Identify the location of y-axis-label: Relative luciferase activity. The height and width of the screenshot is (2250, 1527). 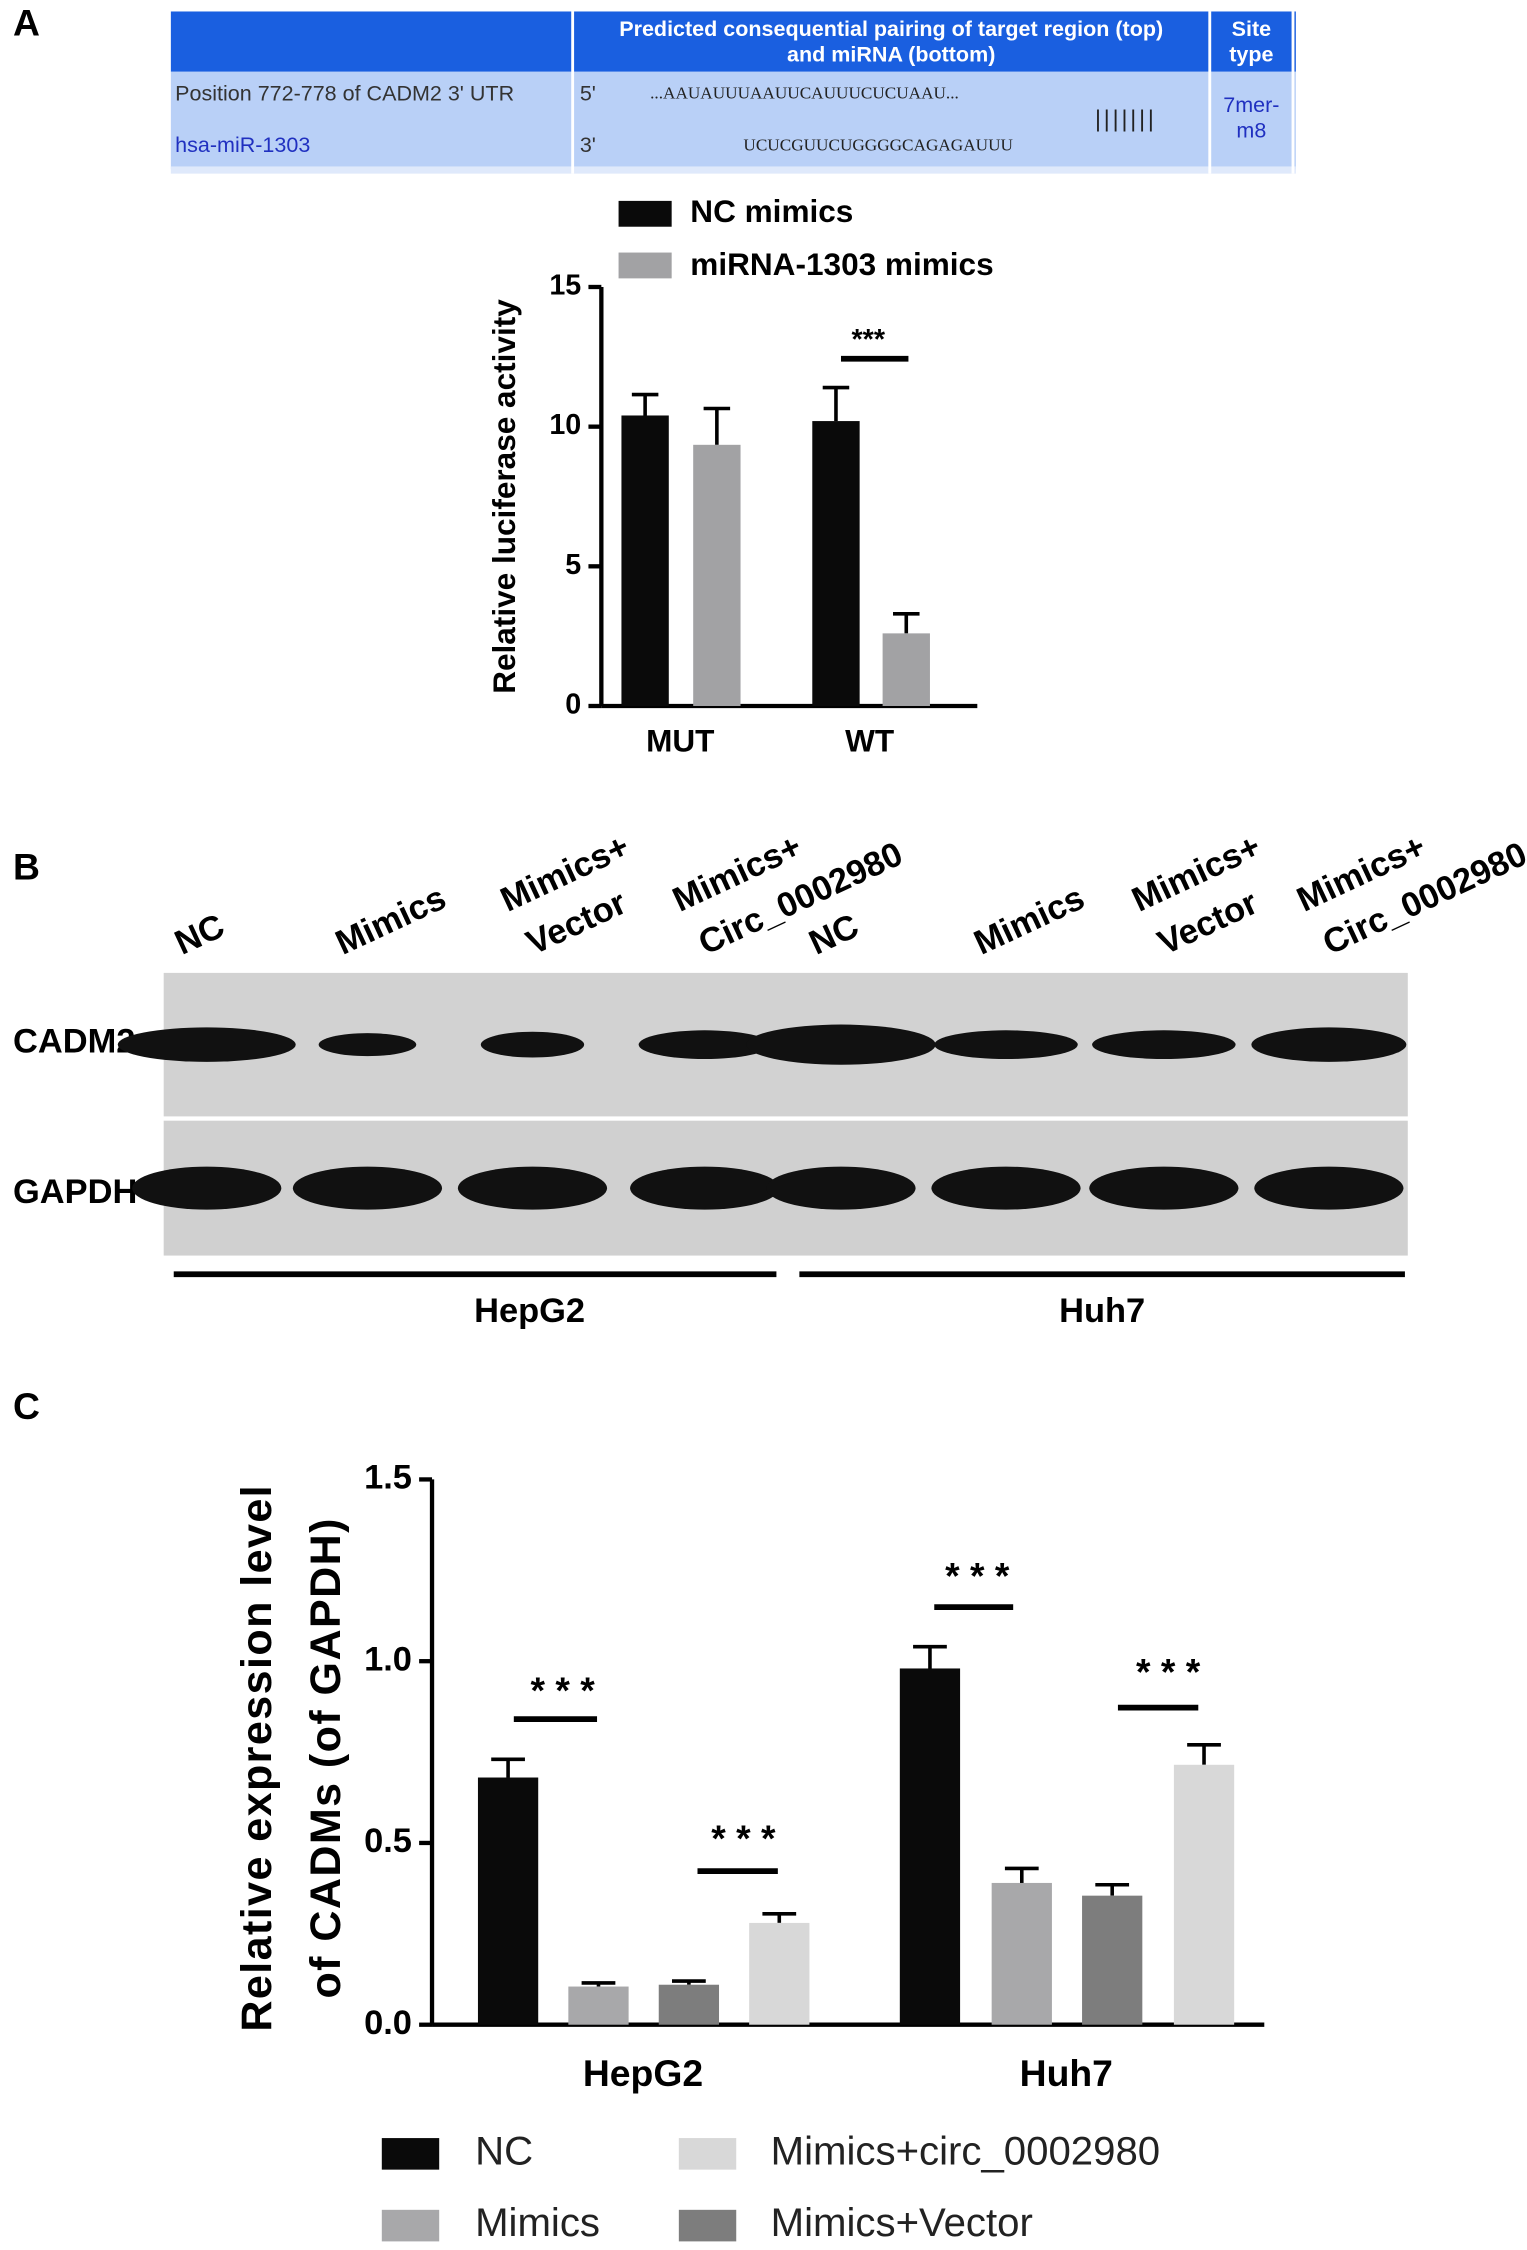
(504, 496).